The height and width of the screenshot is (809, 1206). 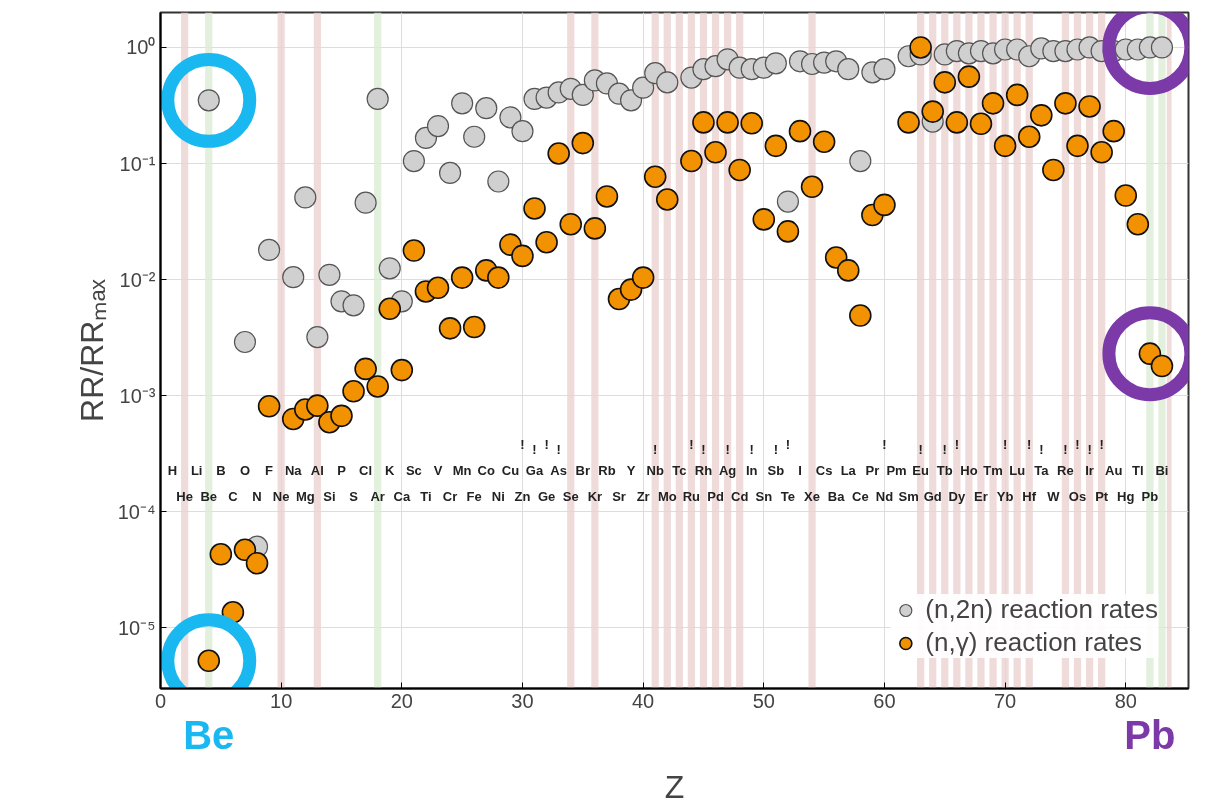 I want to click on y-tick-label: 10⁻⁵, so click(x=136, y=627).